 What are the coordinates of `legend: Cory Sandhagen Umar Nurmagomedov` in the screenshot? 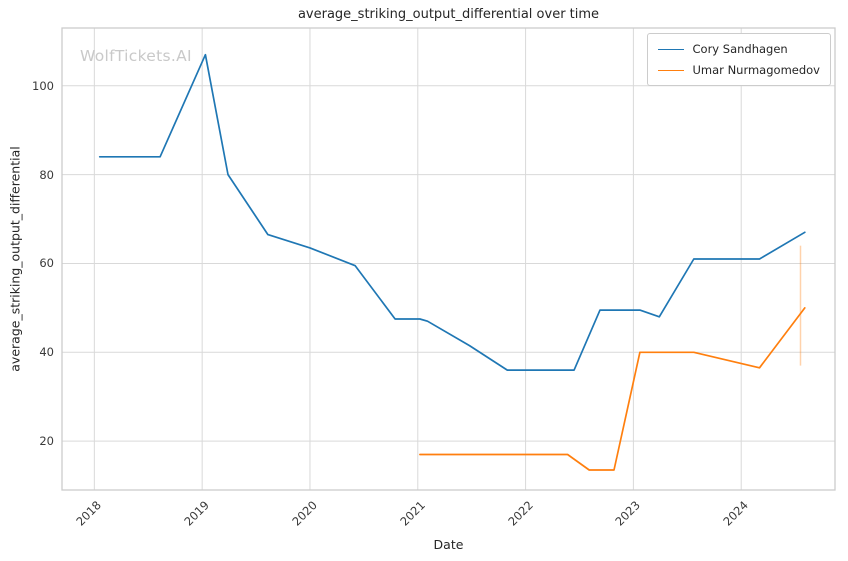 It's located at (738, 59).